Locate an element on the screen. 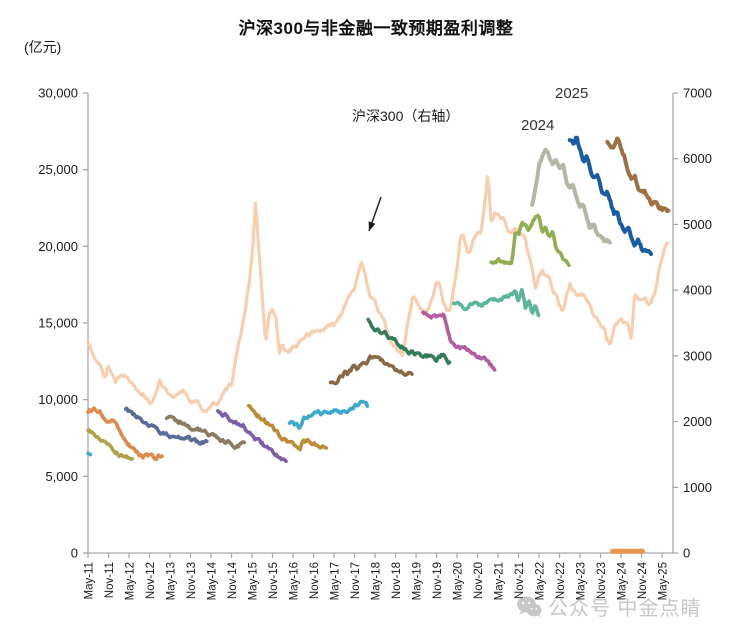 This screenshot has height=634, width=752. series-fy-earnings-taupe is located at coordinates (205, 432).